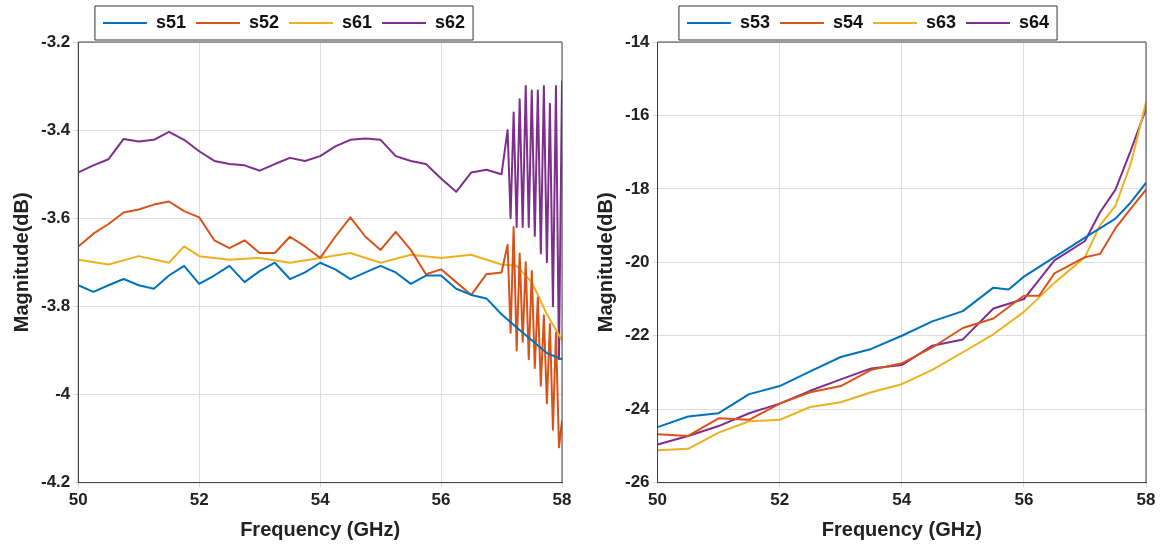 The height and width of the screenshot is (550, 1169). What do you see at coordinates (754, 21) in the screenshot?
I see `legend-label: s53` at bounding box center [754, 21].